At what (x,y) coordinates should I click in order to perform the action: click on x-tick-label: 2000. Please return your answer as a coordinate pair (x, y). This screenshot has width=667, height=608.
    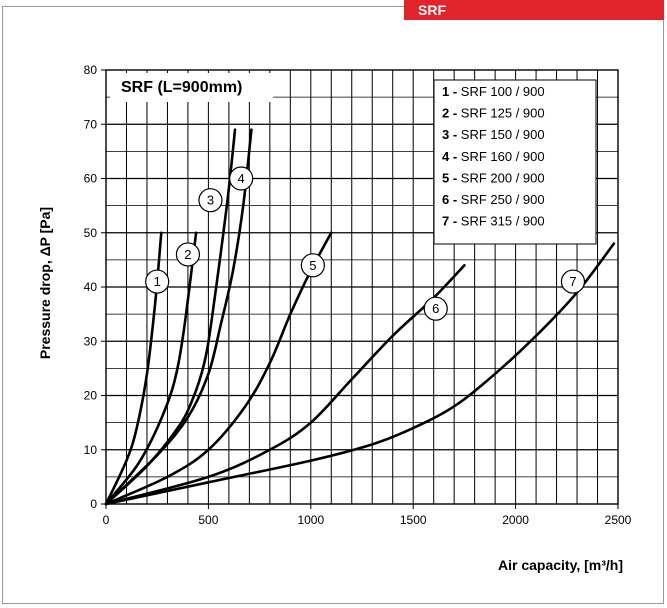
    Looking at the image, I should click on (515, 520).